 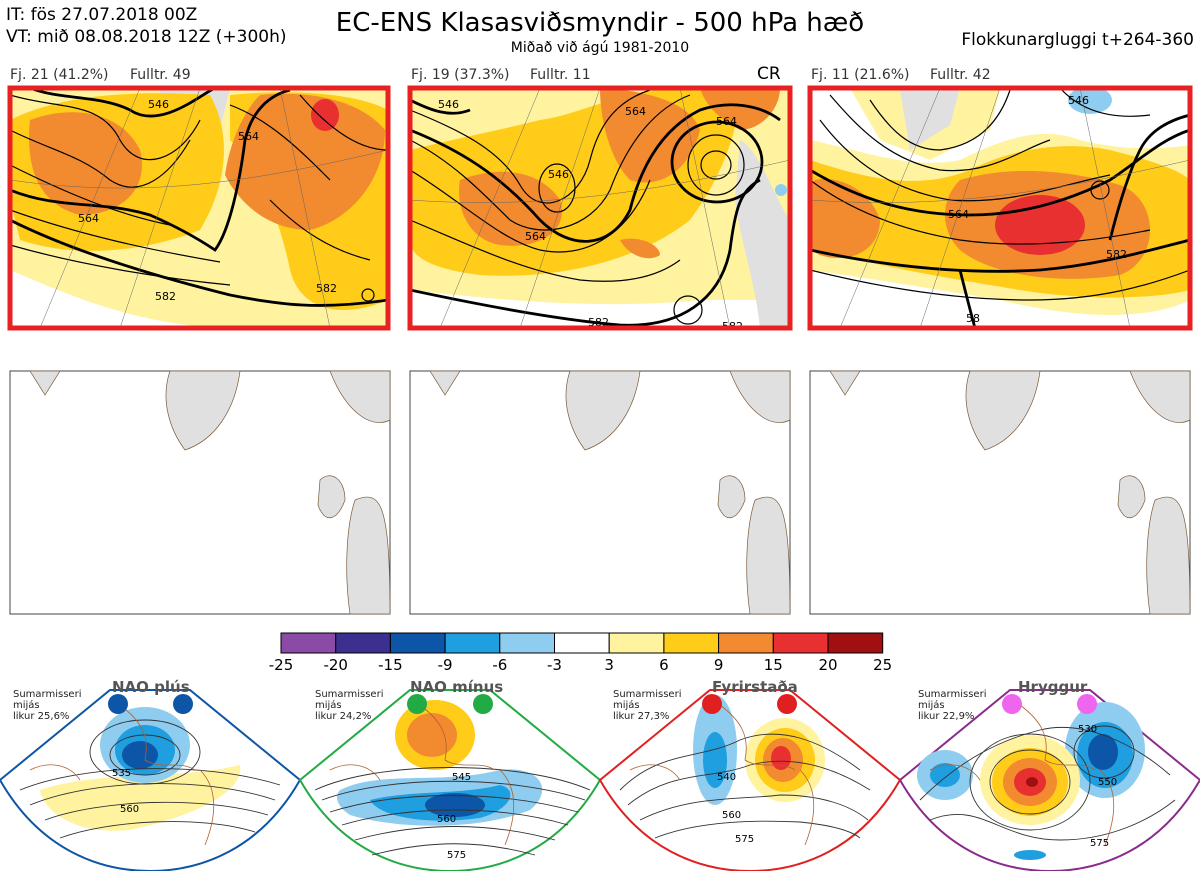 I want to click on regime-2-info-line: Sumarmisseri, so click(x=349, y=694).